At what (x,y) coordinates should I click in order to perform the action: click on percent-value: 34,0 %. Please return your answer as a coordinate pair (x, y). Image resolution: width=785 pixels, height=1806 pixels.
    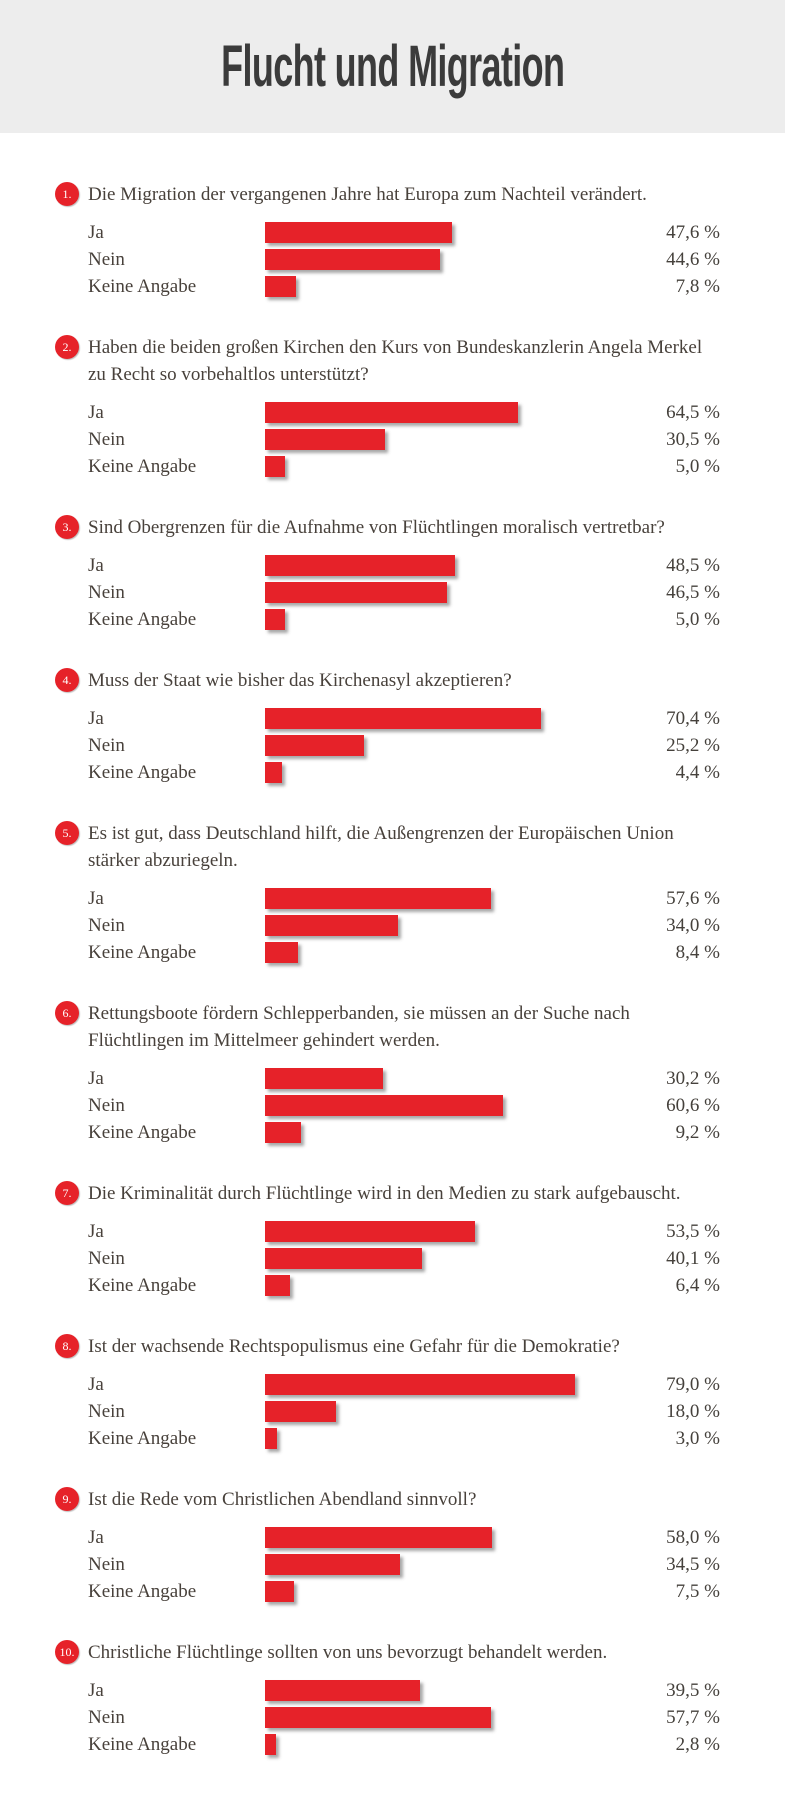
    Looking at the image, I should click on (693, 925).